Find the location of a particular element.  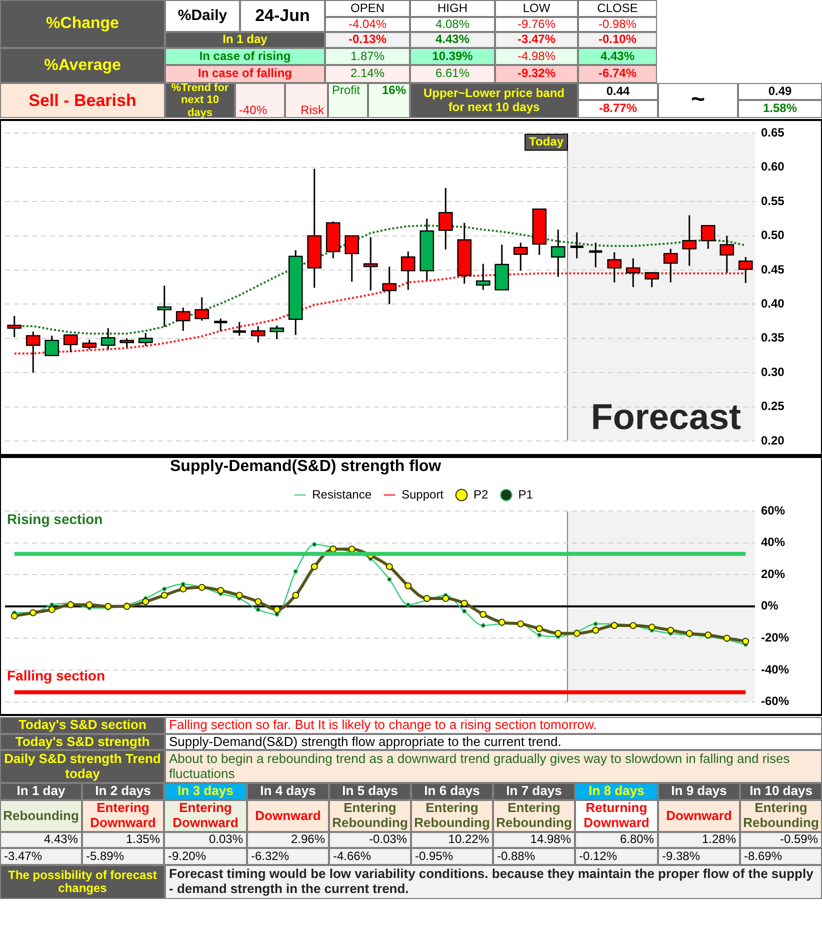

text: In 7 days is located at coordinates (534, 791).